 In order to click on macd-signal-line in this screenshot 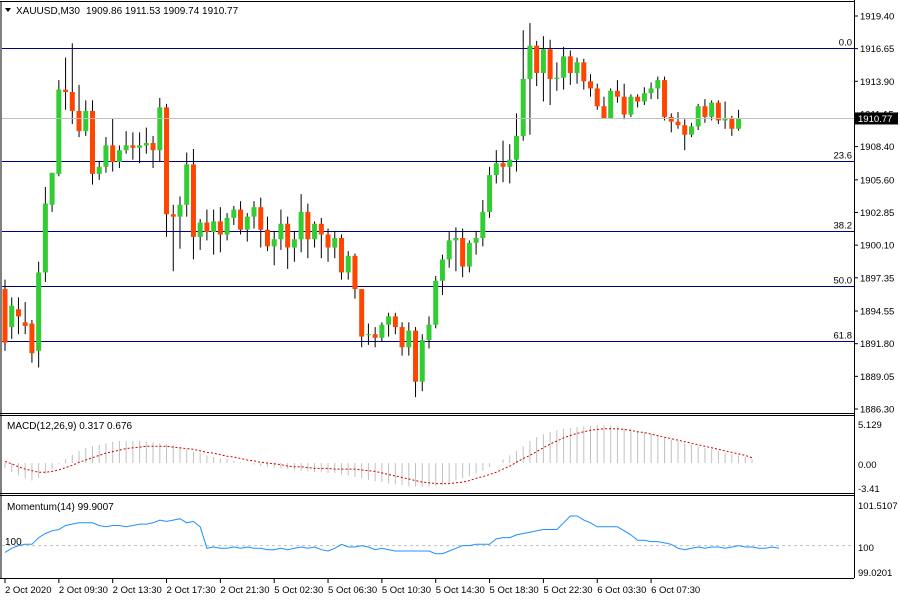, I will do `click(378, 456)`.